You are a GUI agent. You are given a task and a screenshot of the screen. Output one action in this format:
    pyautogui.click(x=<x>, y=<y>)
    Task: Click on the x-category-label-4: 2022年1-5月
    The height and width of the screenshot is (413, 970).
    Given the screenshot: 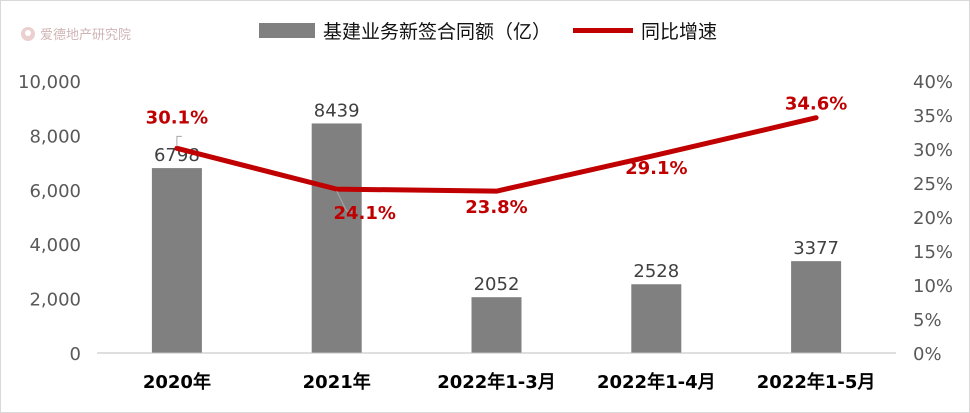 What is the action you would take?
    pyautogui.click(x=816, y=382)
    